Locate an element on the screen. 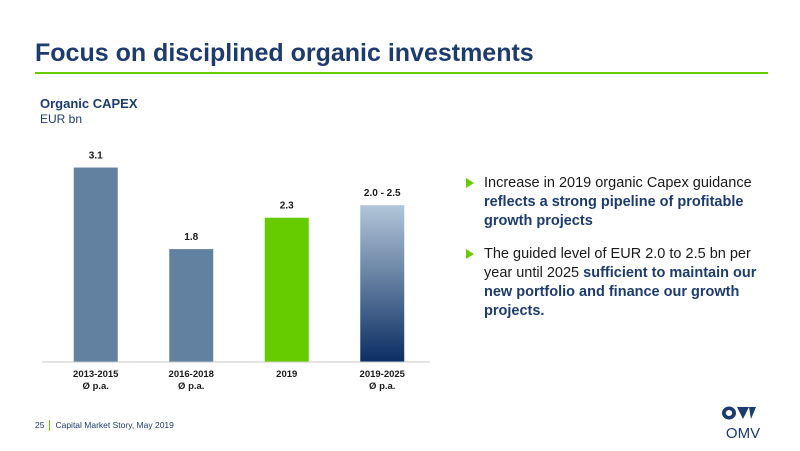 Image resolution: width=800 pixels, height=451 pixels. bar-value-label: 3.1 is located at coordinates (96, 156).